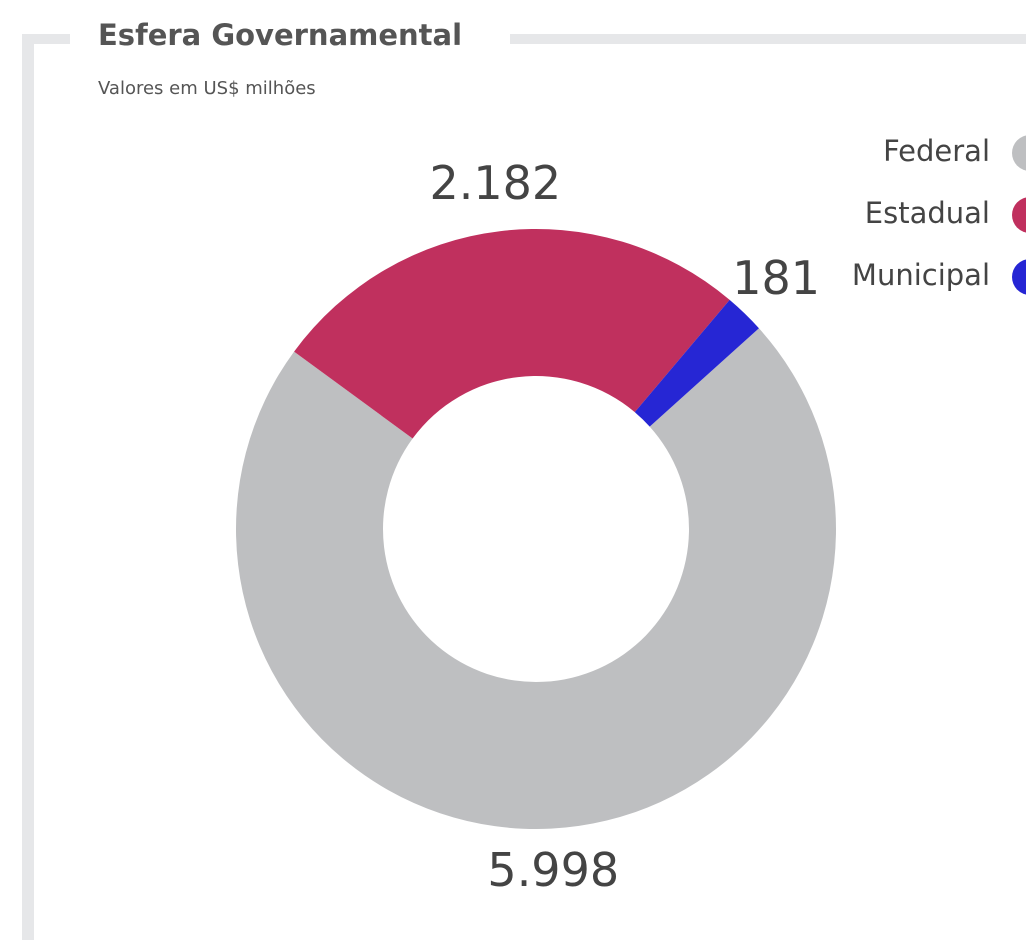 This screenshot has width=1026, height=942. Describe the element at coordinates (28, 487) in the screenshot. I see `frame-left` at that location.